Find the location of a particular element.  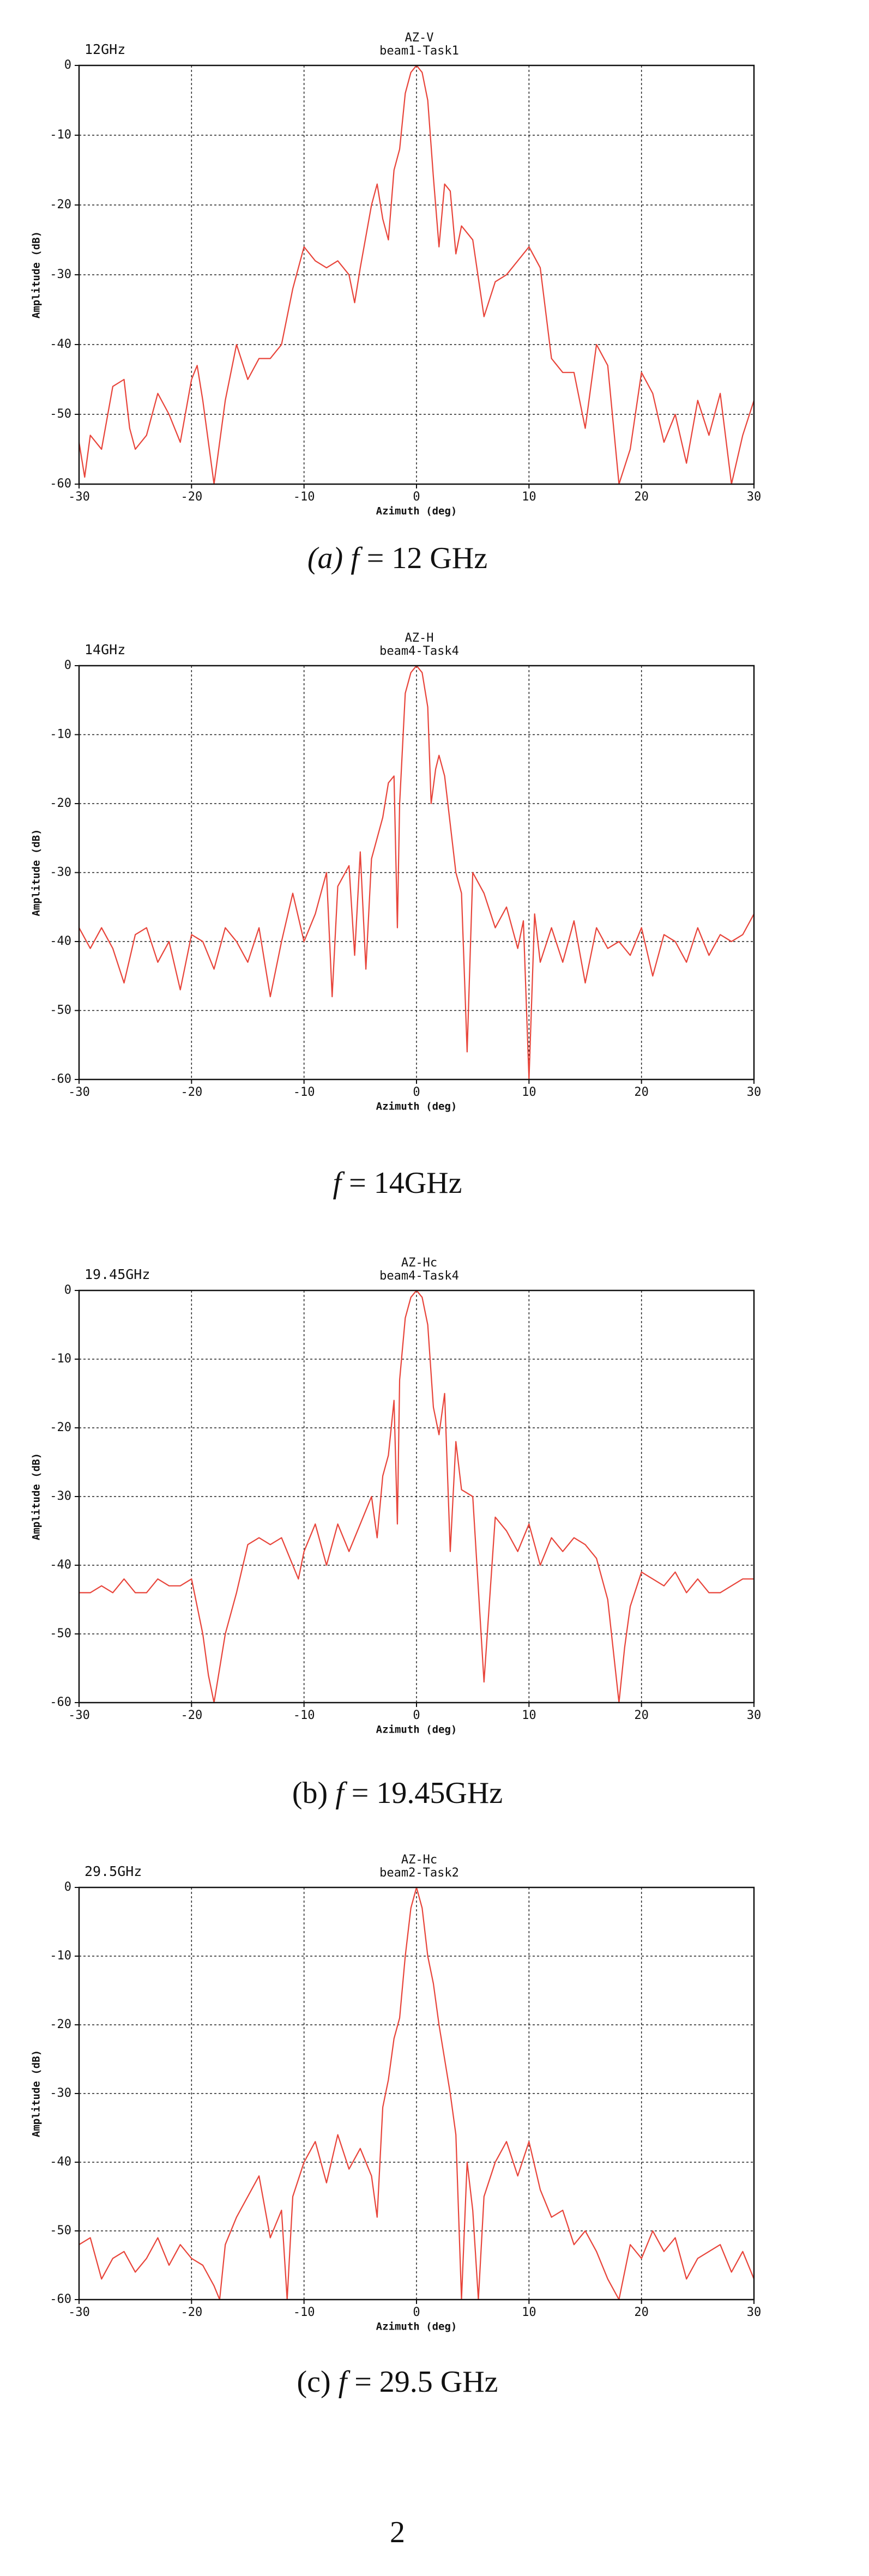

figure-caption: (c) f = 29.5 GHz is located at coordinates (398, 2382).